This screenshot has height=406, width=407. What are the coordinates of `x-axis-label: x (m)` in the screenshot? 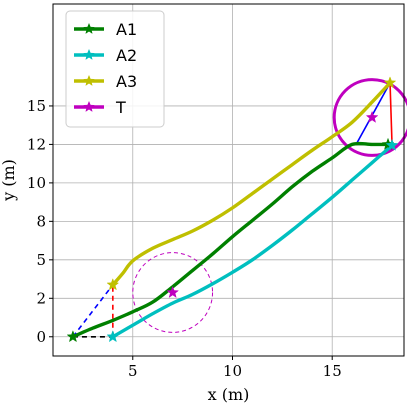 It's located at (229, 394).